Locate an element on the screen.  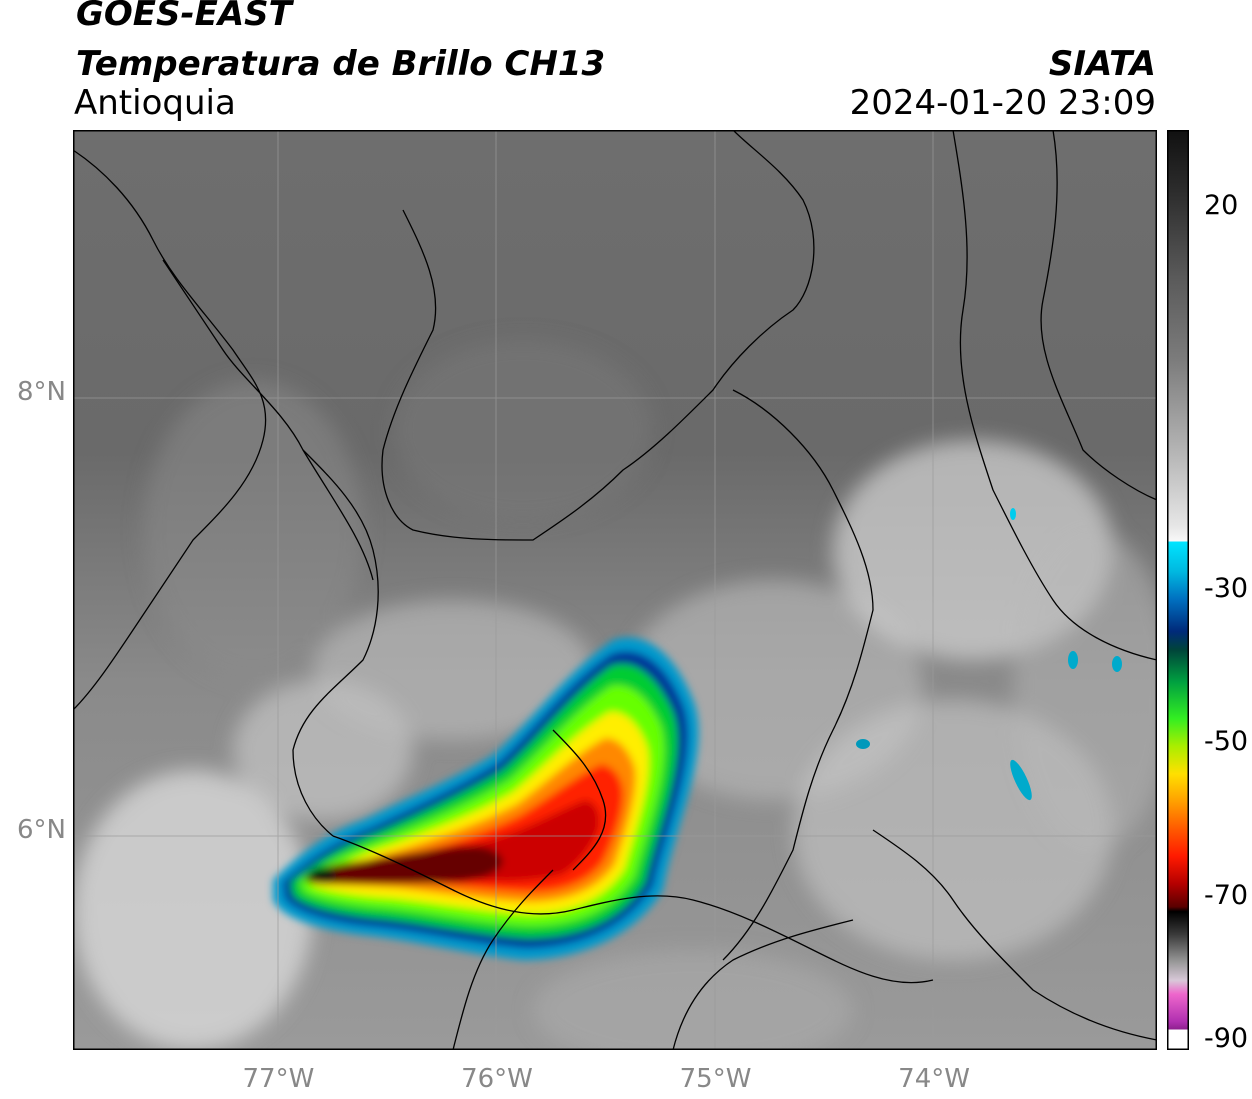
storm-cell is located at coordinates (486, 798).